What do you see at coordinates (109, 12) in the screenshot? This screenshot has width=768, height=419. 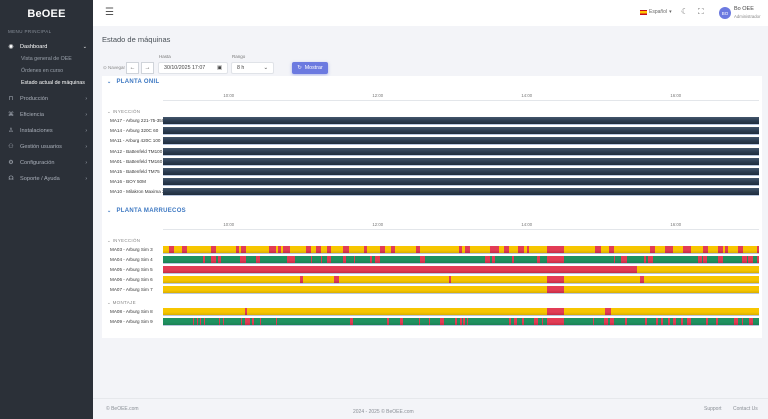 I see `menu-toggle-icon: ☰` at bounding box center [109, 12].